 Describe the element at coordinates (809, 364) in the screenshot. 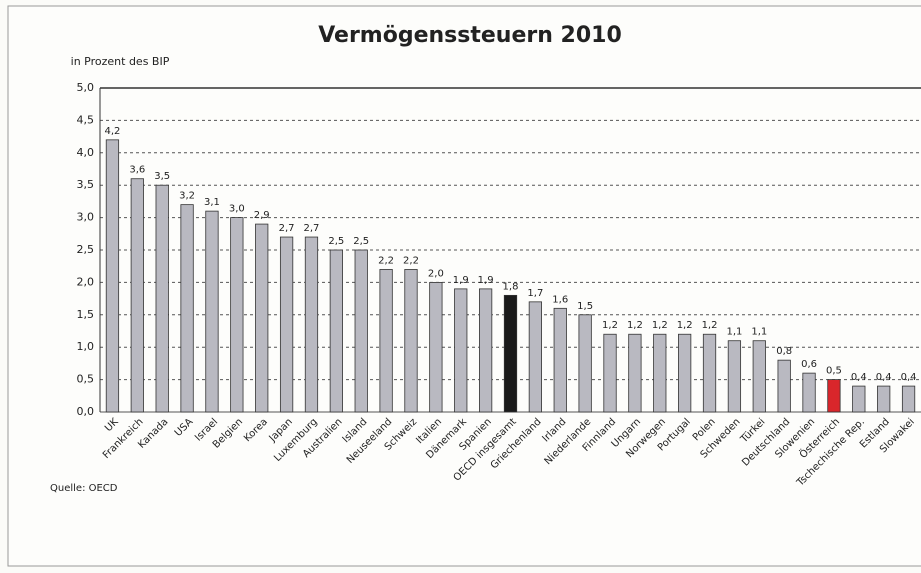

I see `value-label: 0,6` at that location.